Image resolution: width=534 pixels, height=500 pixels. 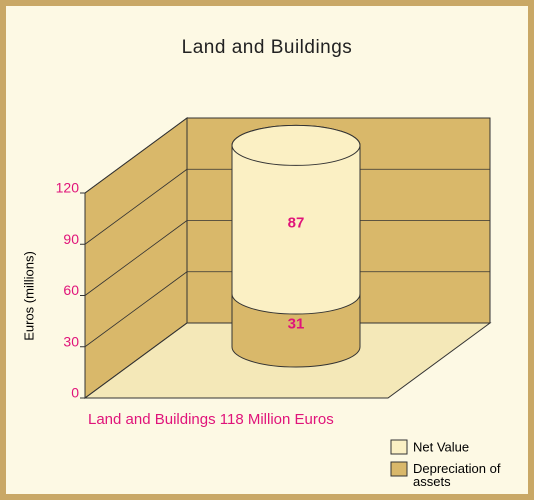 What do you see at coordinates (441, 446) in the screenshot?
I see `legend-label: Net Value` at bounding box center [441, 446].